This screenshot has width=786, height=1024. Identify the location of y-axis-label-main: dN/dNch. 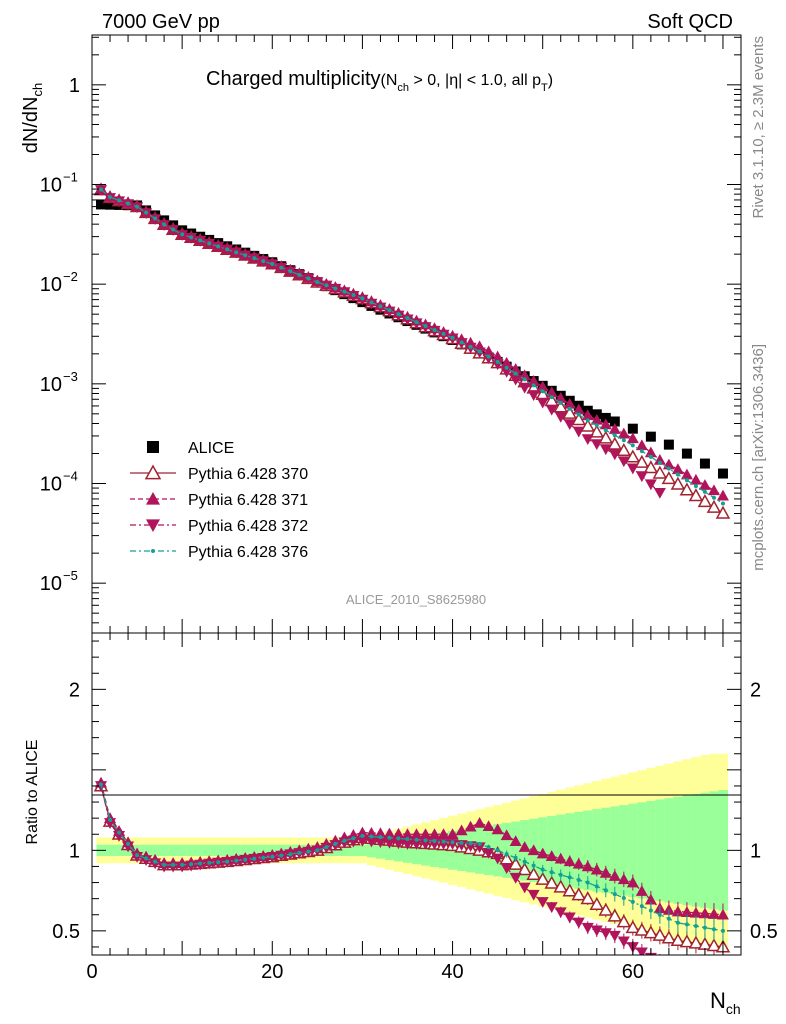
(32, 118).